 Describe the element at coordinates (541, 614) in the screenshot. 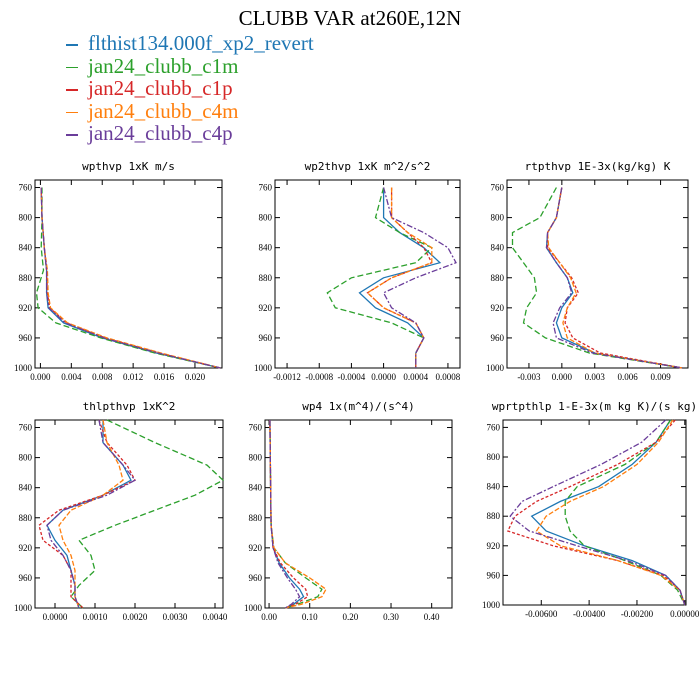

I see `x-tick-label: -0.00600` at that location.